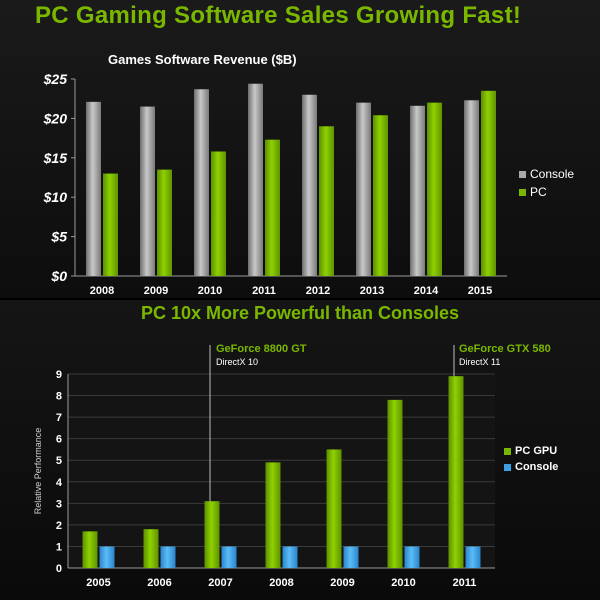  I want to click on y-tick-label: 3, so click(59, 504).